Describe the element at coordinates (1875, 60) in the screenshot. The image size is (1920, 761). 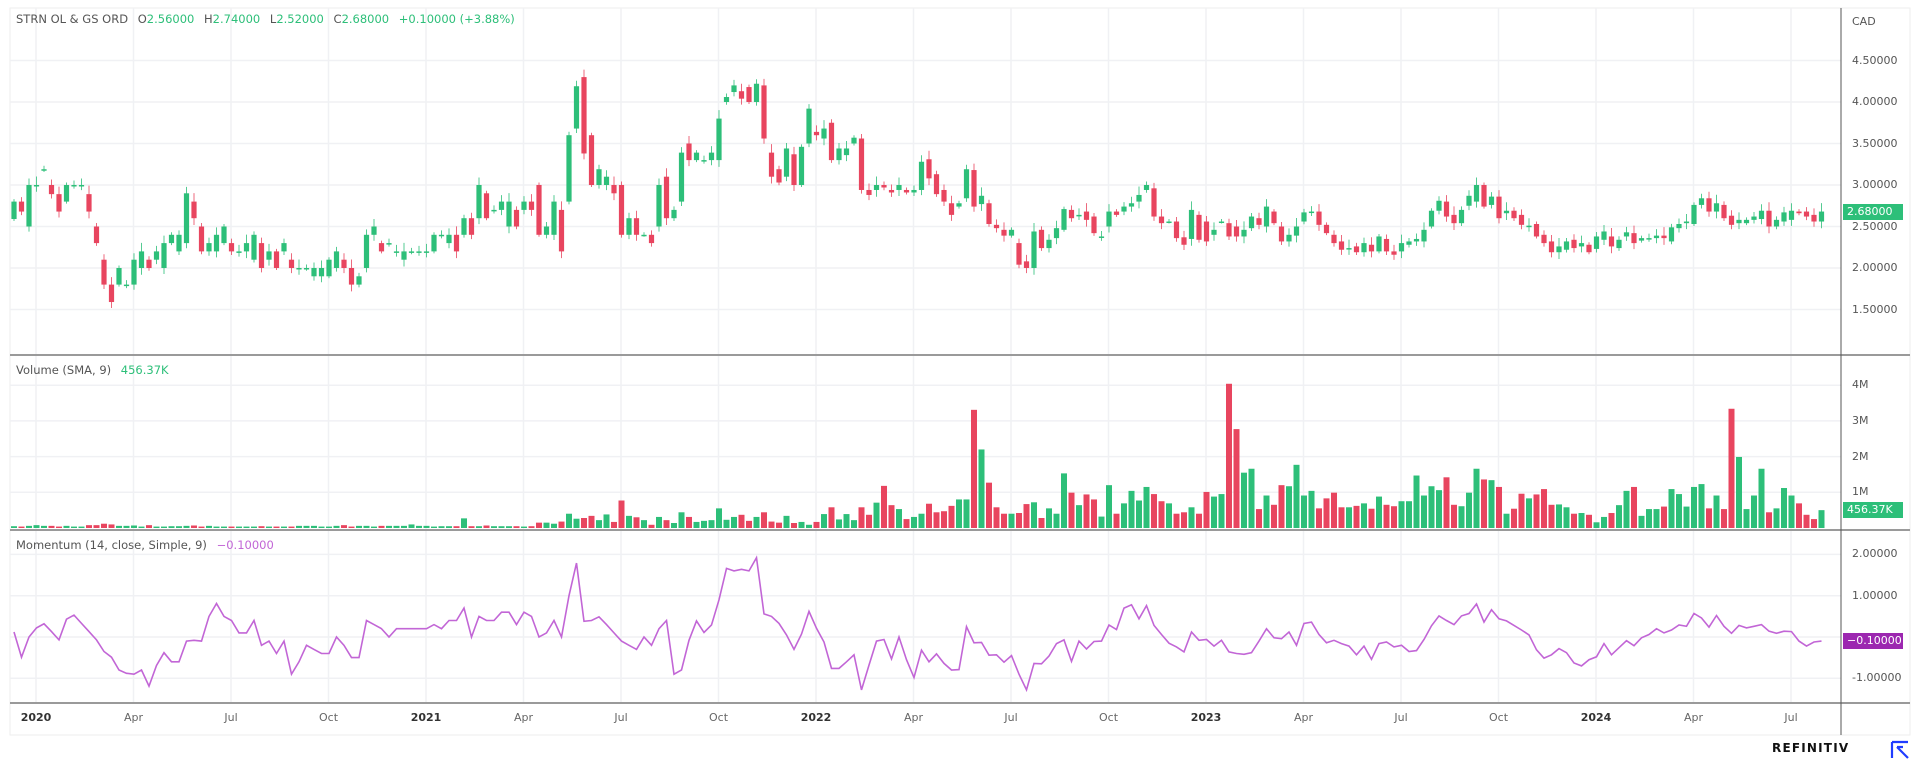
I see `axis-tick-label: 4.50000` at that location.